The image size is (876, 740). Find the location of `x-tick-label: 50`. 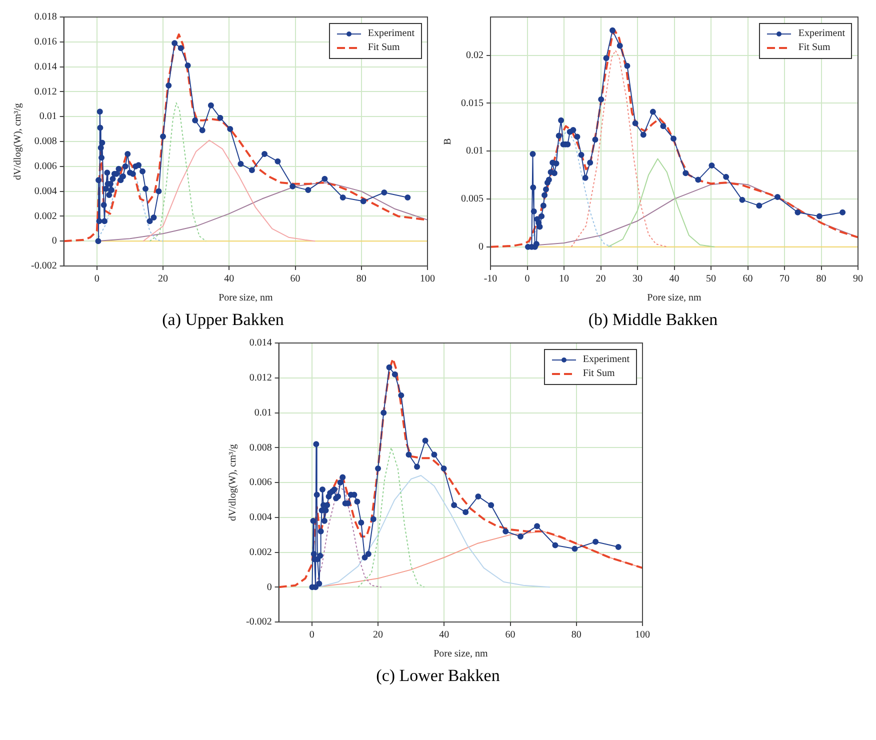

x-tick-label: 50 is located at coordinates (711, 279).